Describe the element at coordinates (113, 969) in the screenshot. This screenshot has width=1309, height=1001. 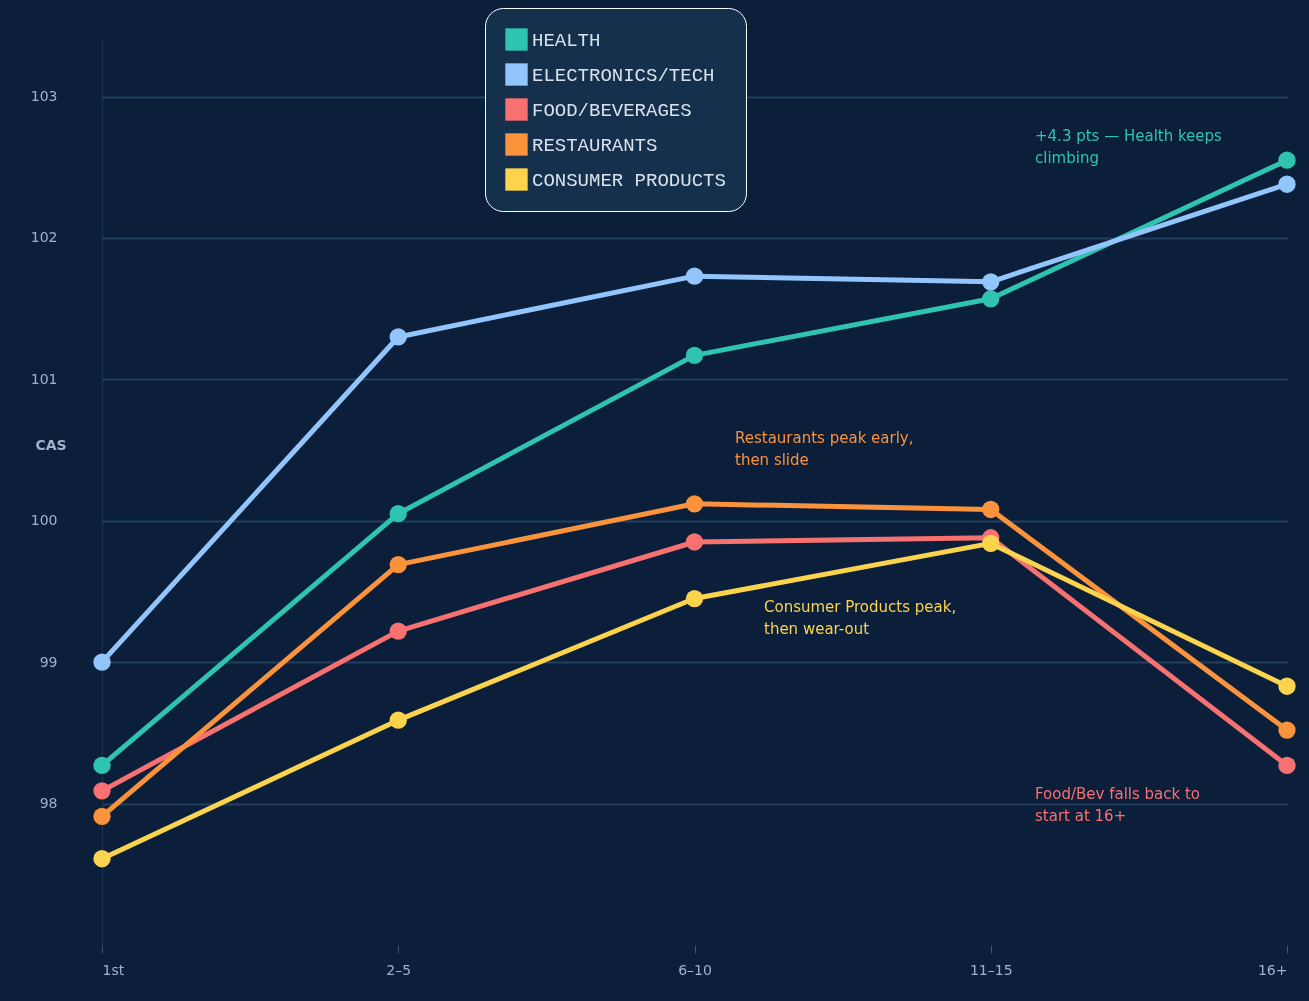
I see `x-tick-label: 1st` at that location.